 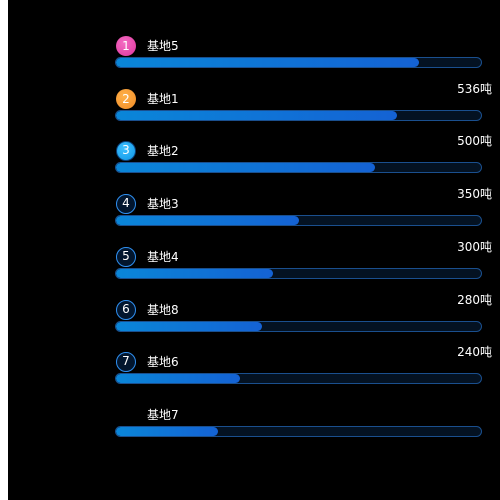 I want to click on bar-value-label: 536吨, so click(x=474, y=89).